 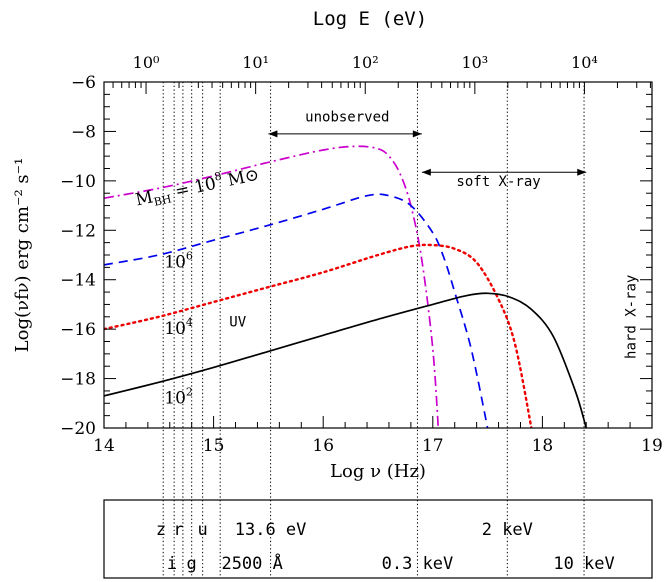 I want to click on x-tick-label-0: 14, so click(x=104, y=446).